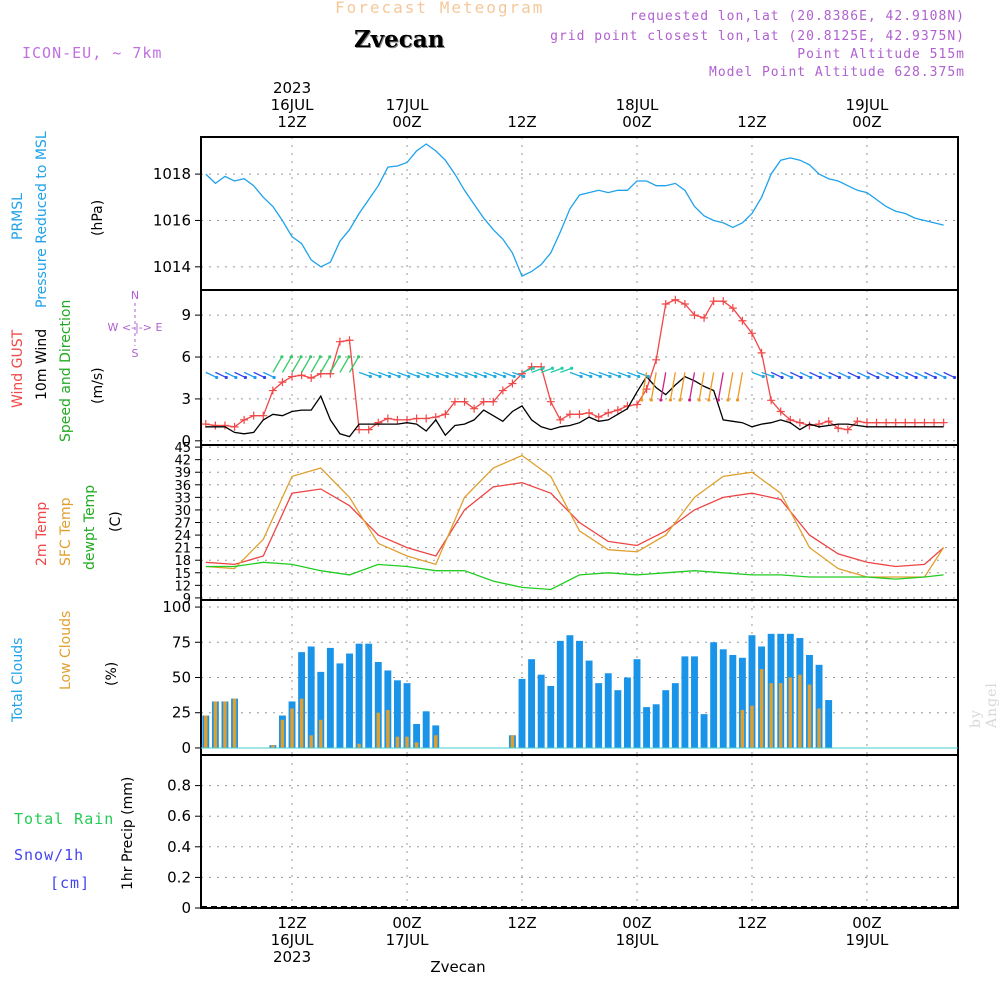 The height and width of the screenshot is (1000, 1000). Describe the element at coordinates (636, 923) in the screenshot. I see `bottom-time-label: 00Z` at that location.